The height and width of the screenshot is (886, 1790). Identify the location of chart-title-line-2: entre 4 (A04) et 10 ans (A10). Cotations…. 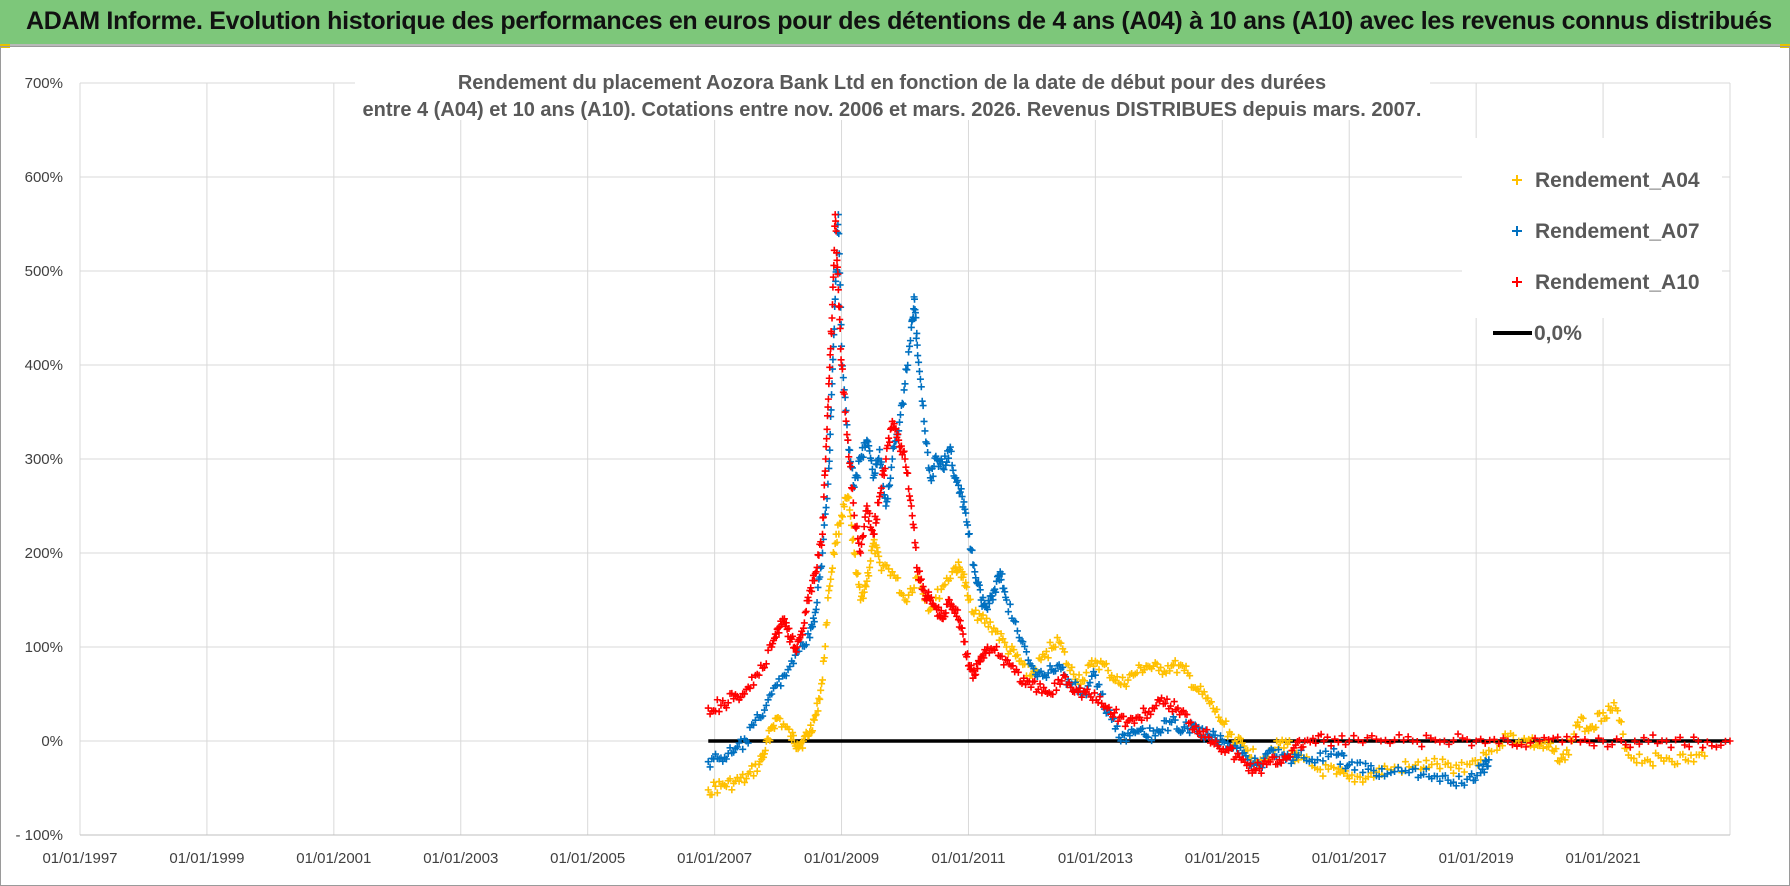
(892, 110).